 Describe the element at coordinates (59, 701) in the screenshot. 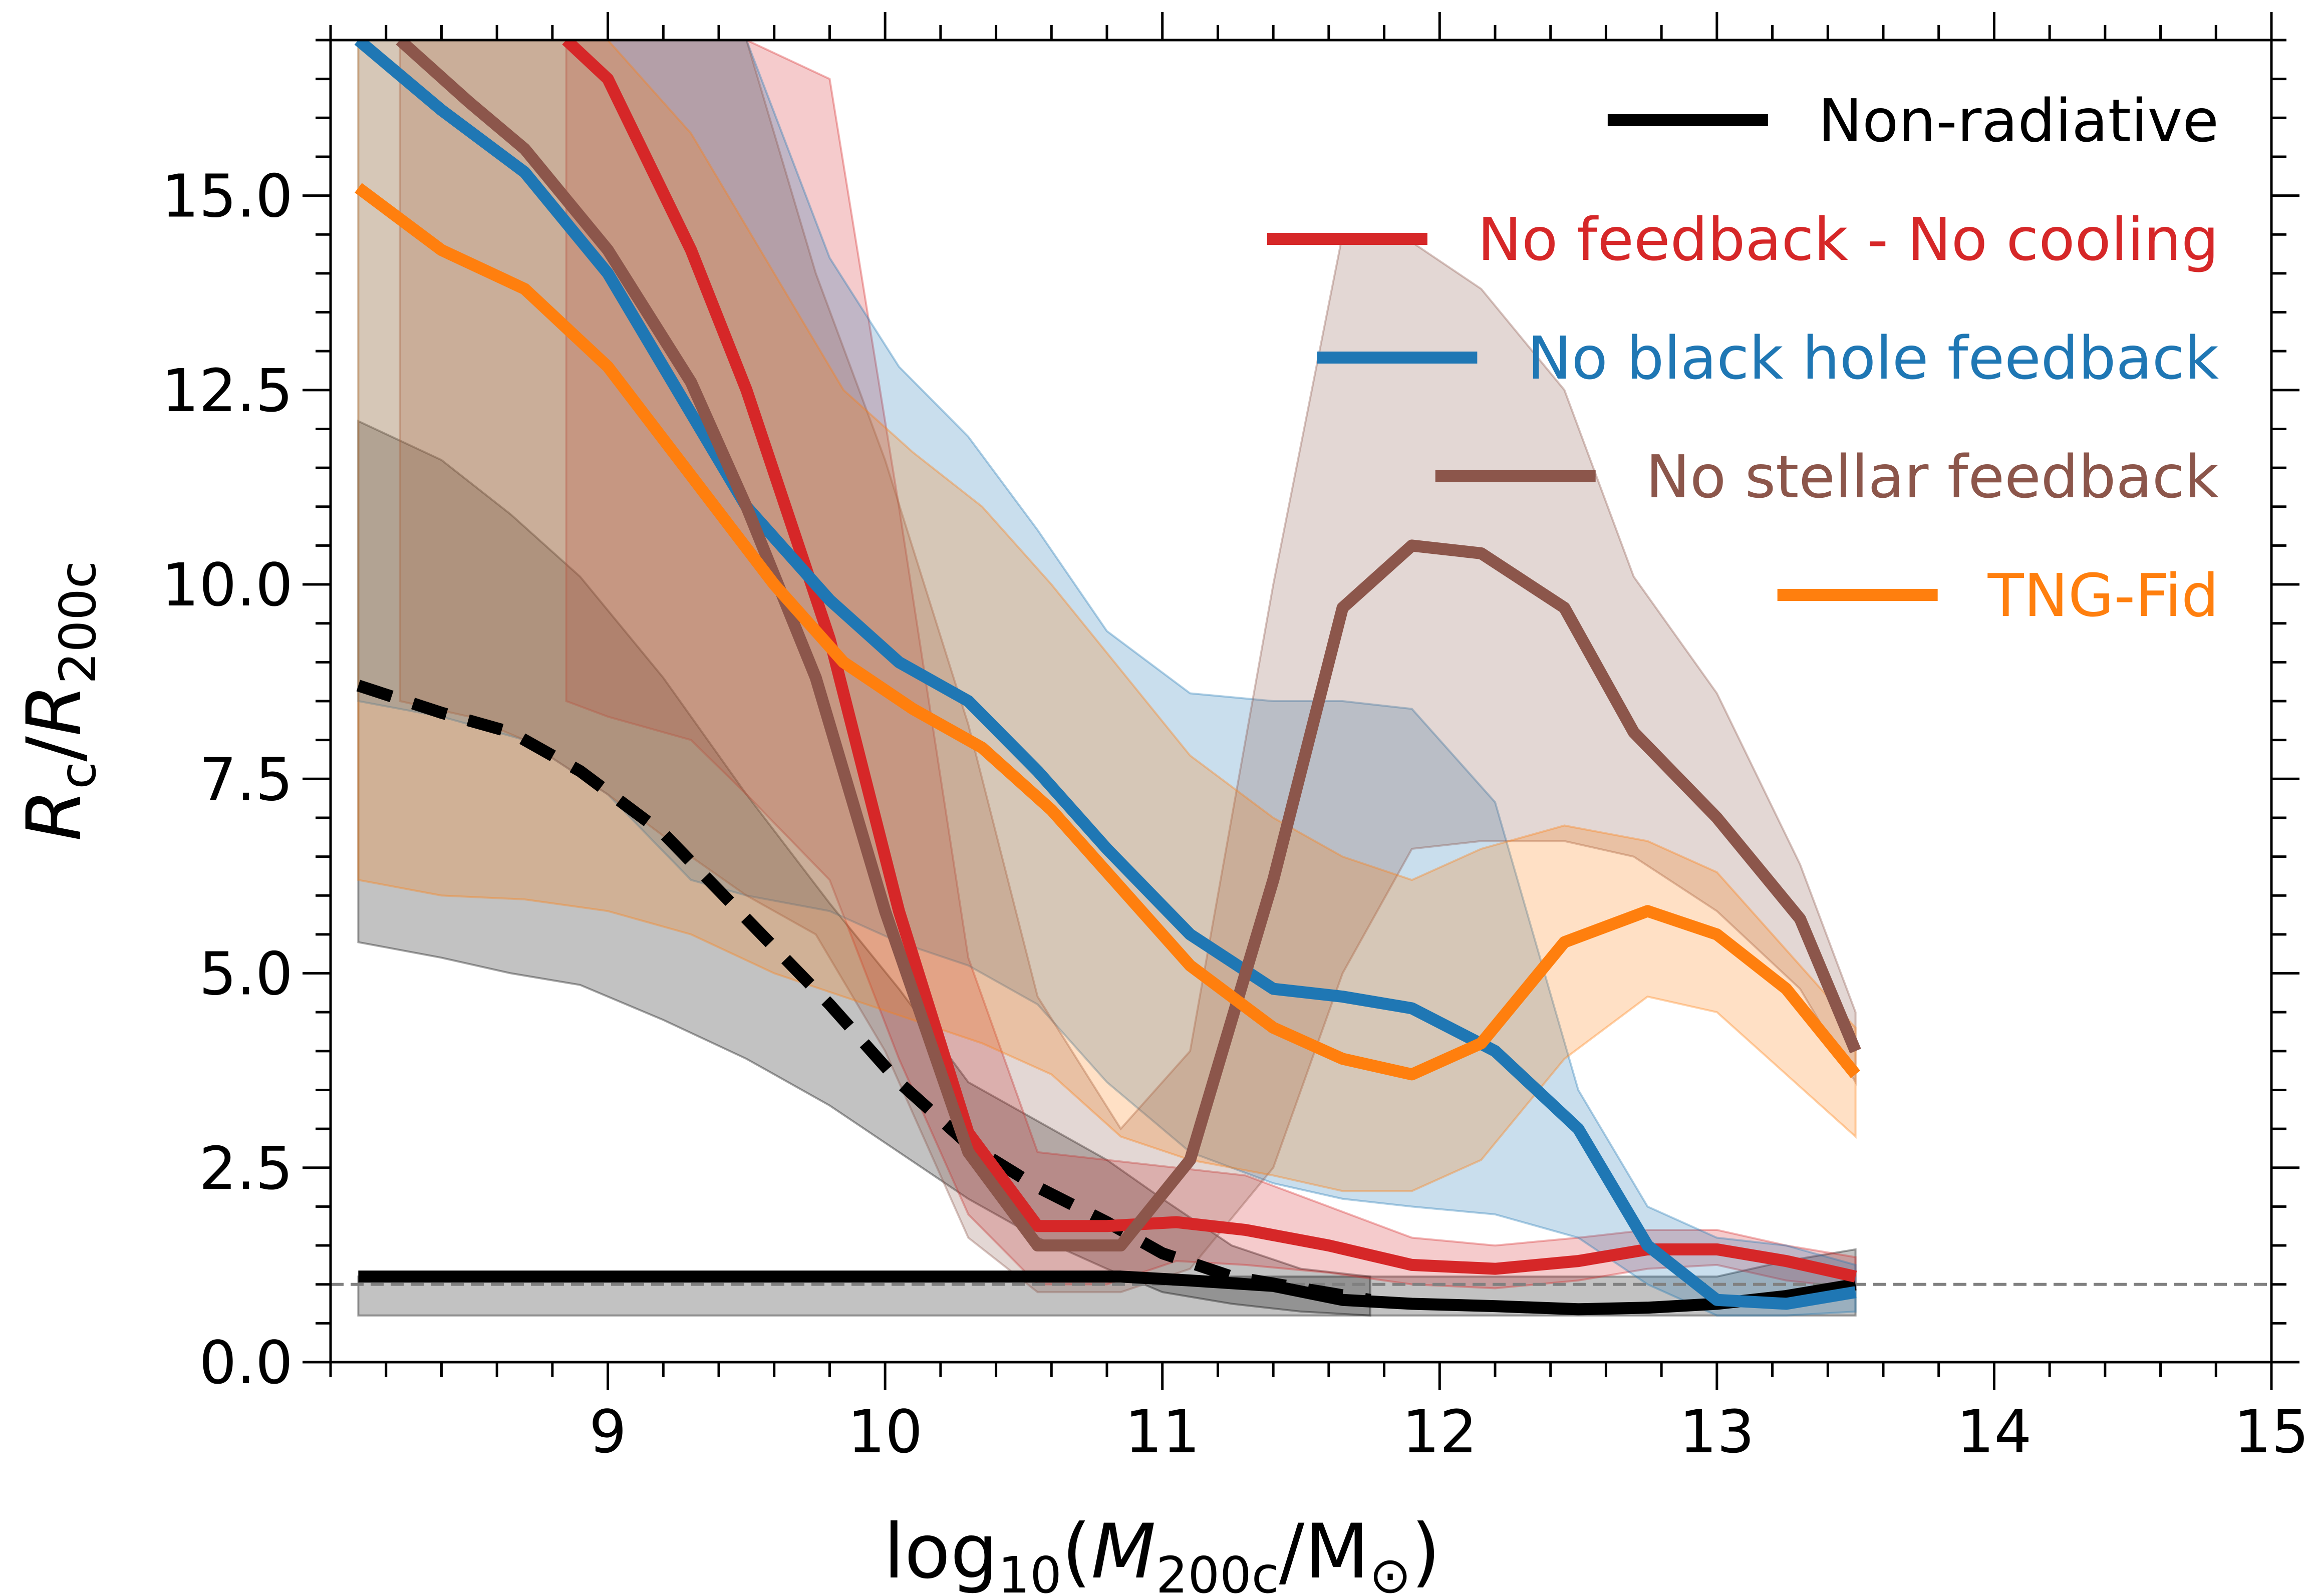

I see `y-axis-title: Rc/R200c` at that location.